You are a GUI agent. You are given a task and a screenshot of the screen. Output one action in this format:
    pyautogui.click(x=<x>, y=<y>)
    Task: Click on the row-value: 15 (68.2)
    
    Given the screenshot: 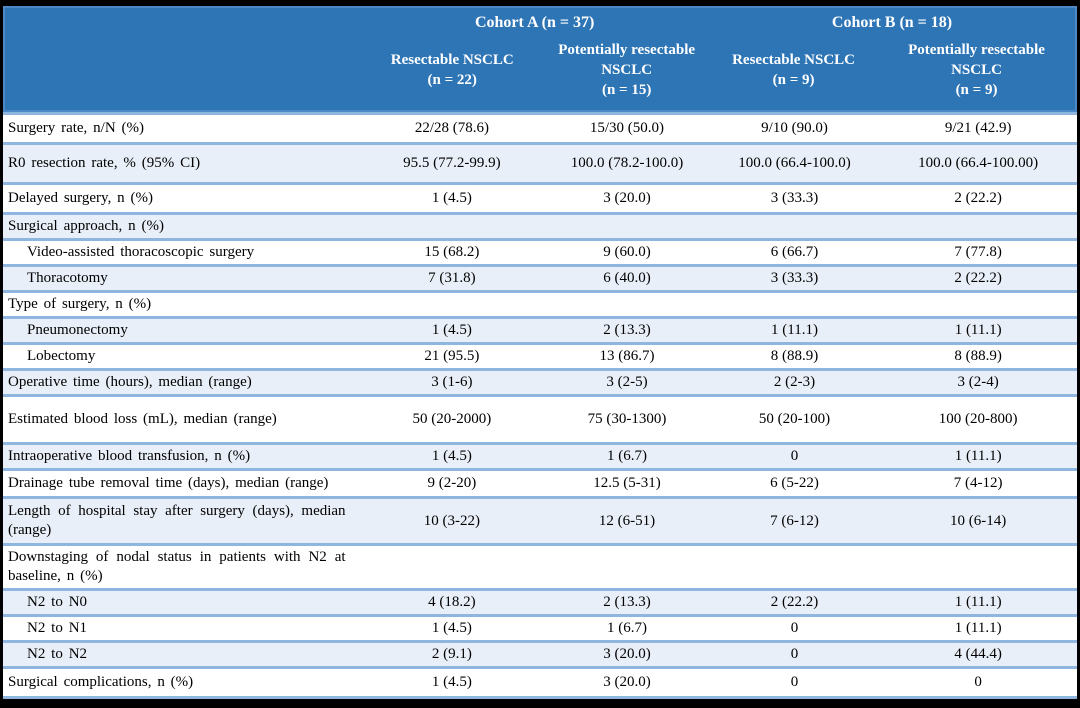 What is the action you would take?
    pyautogui.click(x=452, y=252)
    